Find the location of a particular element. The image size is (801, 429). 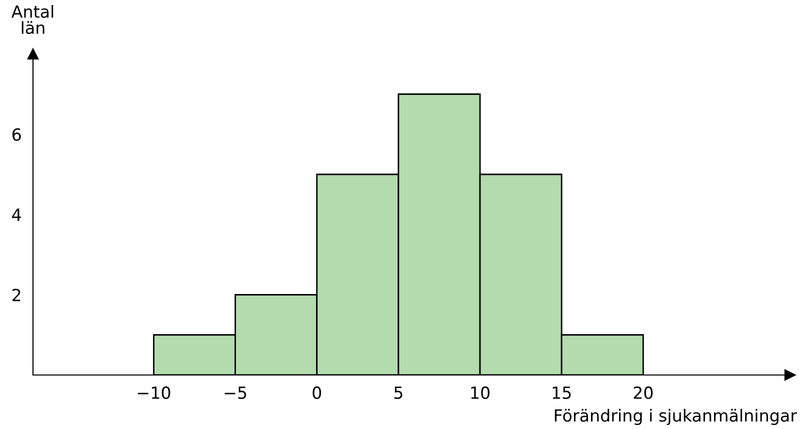

x-tick-label: −10 is located at coordinates (154, 393).